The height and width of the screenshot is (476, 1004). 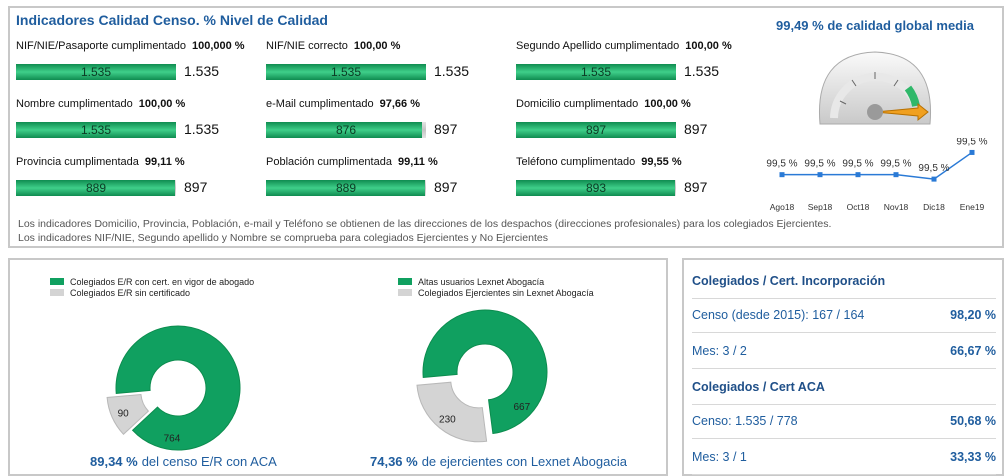 What do you see at coordinates (598, 46) in the screenshot?
I see `indicator-name: Segundo Apellido cumplimentado` at bounding box center [598, 46].